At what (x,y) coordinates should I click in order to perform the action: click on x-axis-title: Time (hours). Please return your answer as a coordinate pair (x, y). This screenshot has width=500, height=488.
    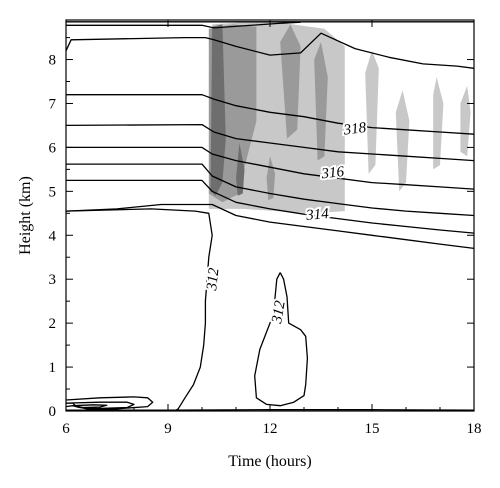
    Looking at the image, I should click on (269, 461).